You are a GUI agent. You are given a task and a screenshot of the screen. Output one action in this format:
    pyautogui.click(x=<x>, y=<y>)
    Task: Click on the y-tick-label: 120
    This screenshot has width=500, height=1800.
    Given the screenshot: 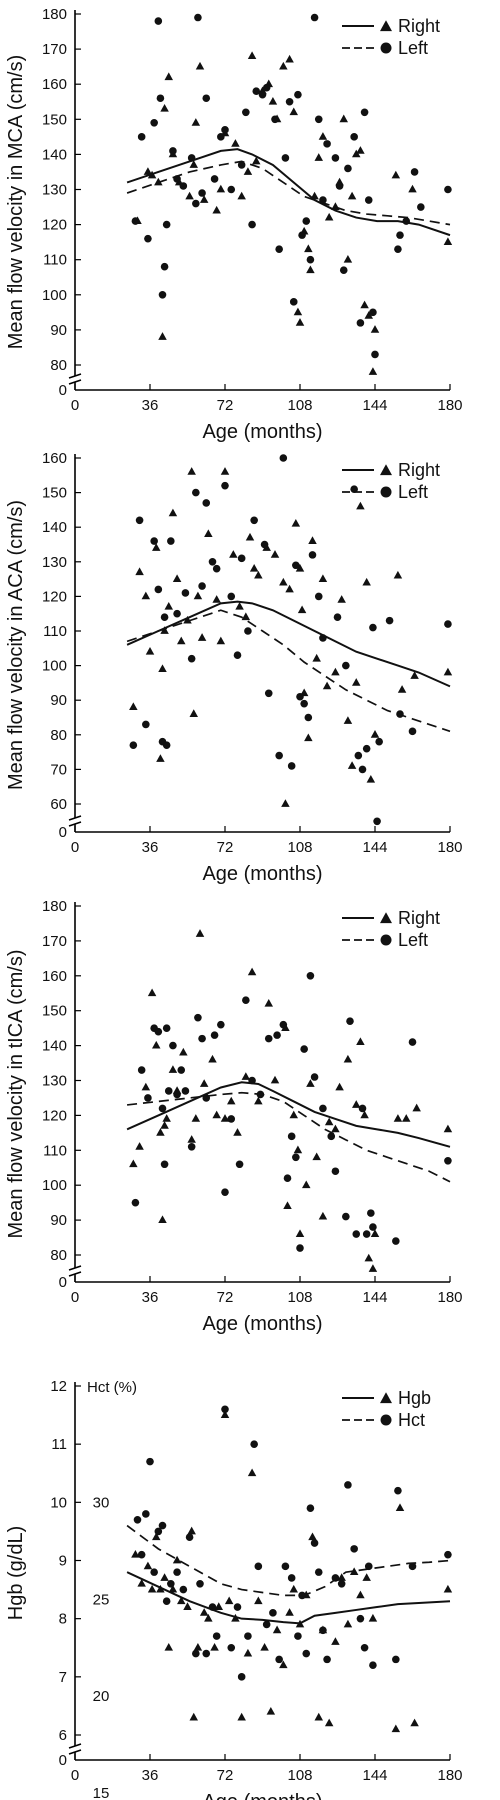 What is the action you would take?
    pyautogui.click(x=54, y=1115)
    